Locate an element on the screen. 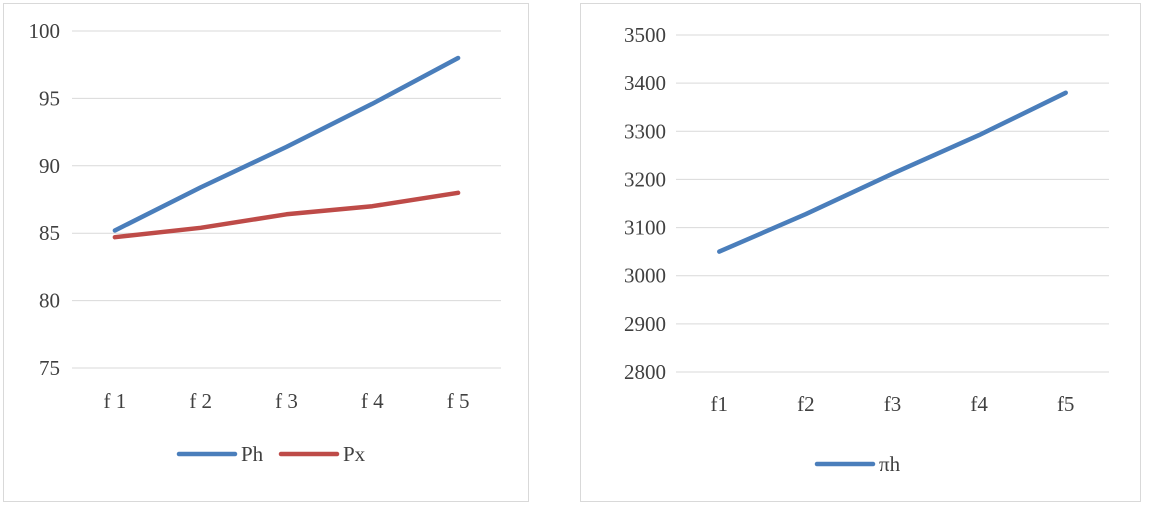  left-y-tick-label: 75 is located at coordinates (49, 368).